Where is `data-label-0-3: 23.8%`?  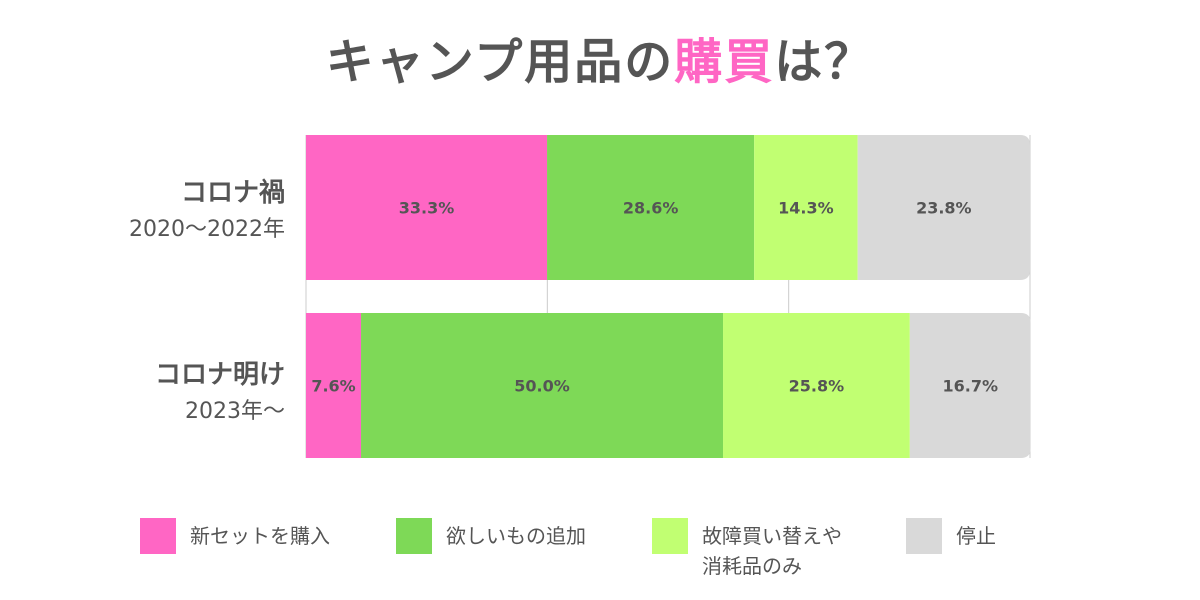 data-label-0-3: 23.8% is located at coordinates (944, 208).